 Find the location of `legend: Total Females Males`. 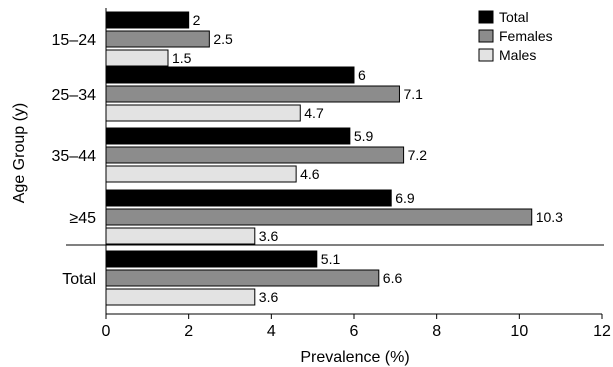

legend: Total Females Males is located at coordinates (515, 36).